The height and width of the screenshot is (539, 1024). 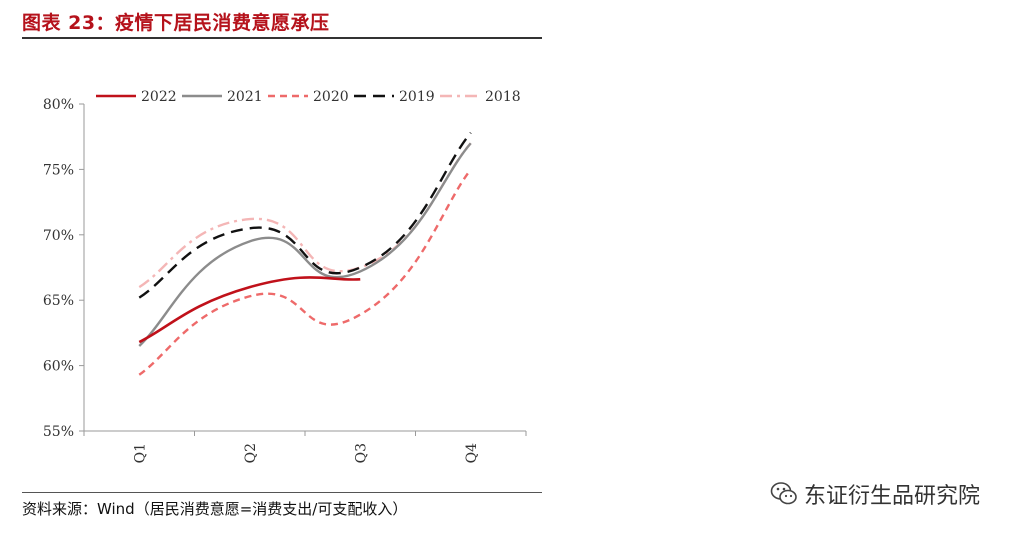 I want to click on series-line-2018, so click(x=305, y=215).